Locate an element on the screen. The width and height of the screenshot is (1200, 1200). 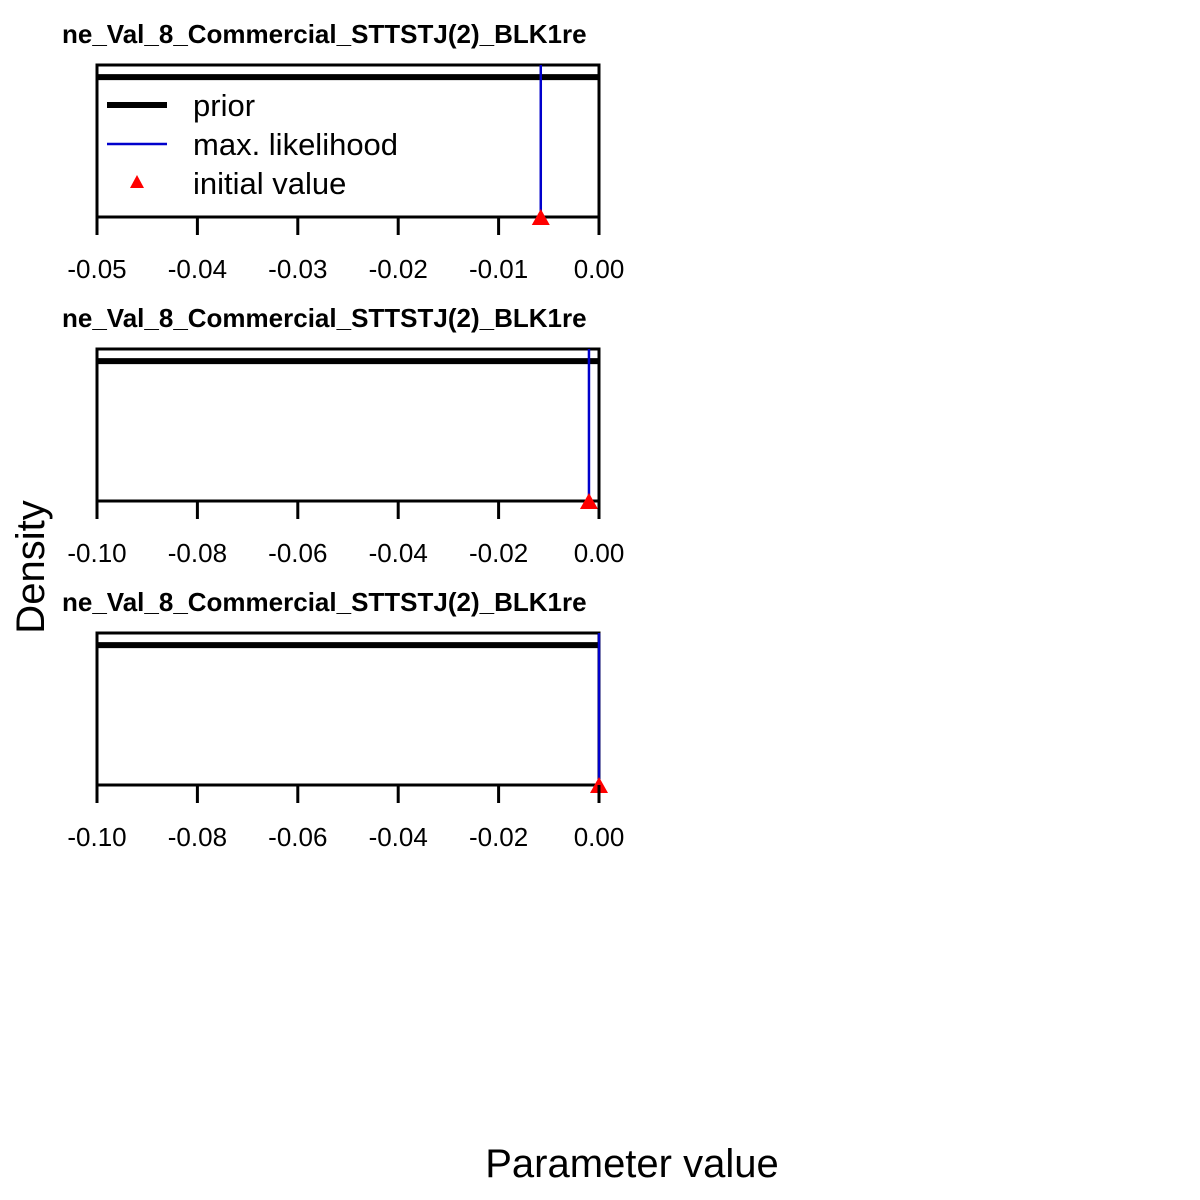
x-tick-label: -0.03 is located at coordinates (297, 269).